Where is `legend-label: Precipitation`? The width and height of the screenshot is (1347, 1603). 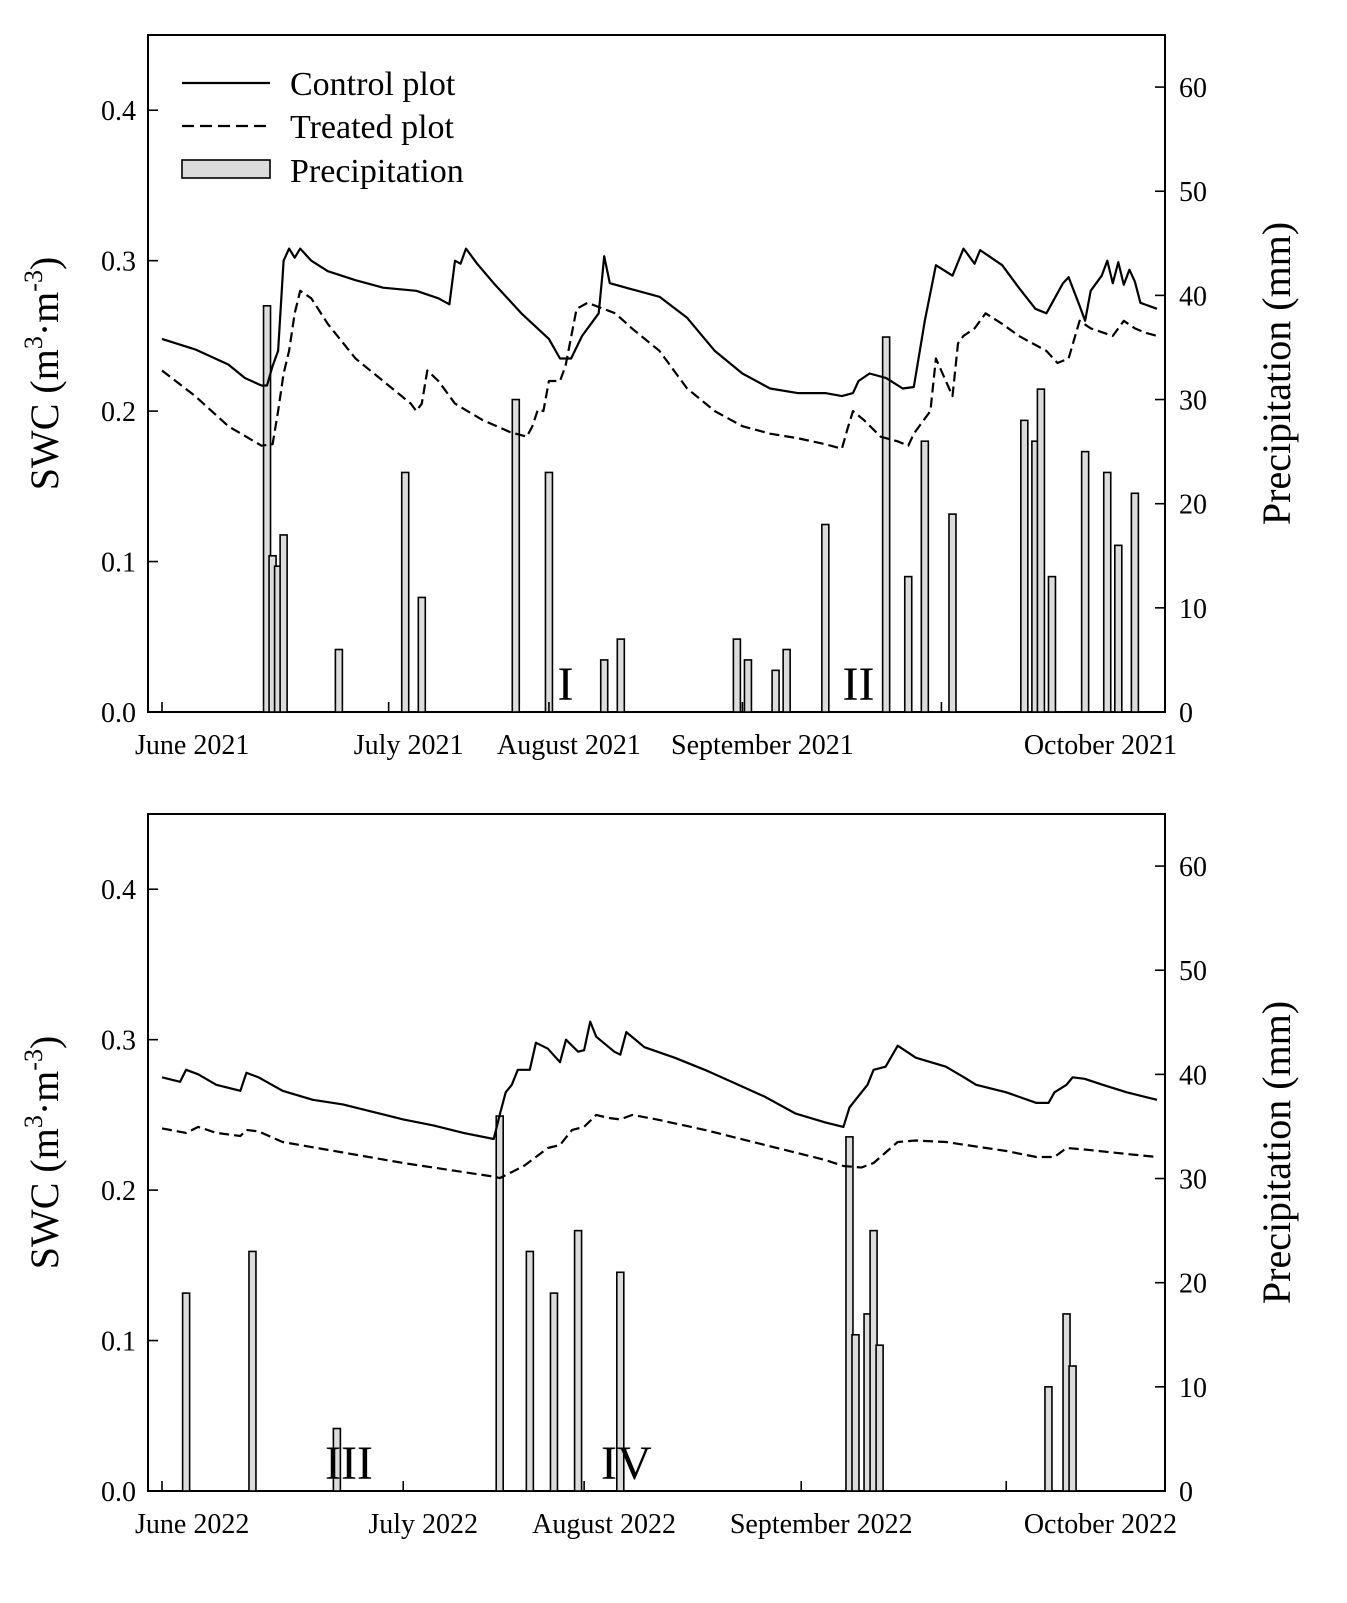
legend-label: Precipitation is located at coordinates (377, 171).